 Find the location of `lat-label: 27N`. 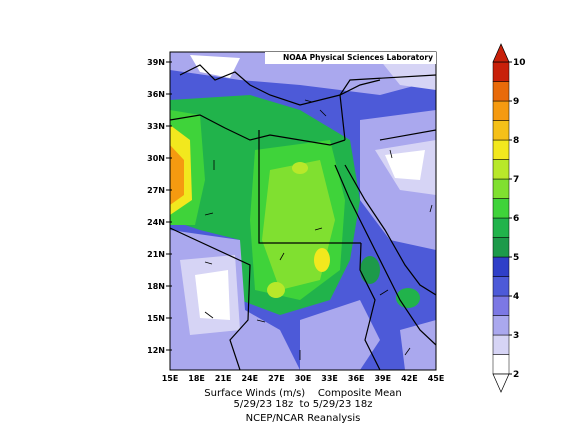

lat-label: 27N is located at coordinates (156, 190).